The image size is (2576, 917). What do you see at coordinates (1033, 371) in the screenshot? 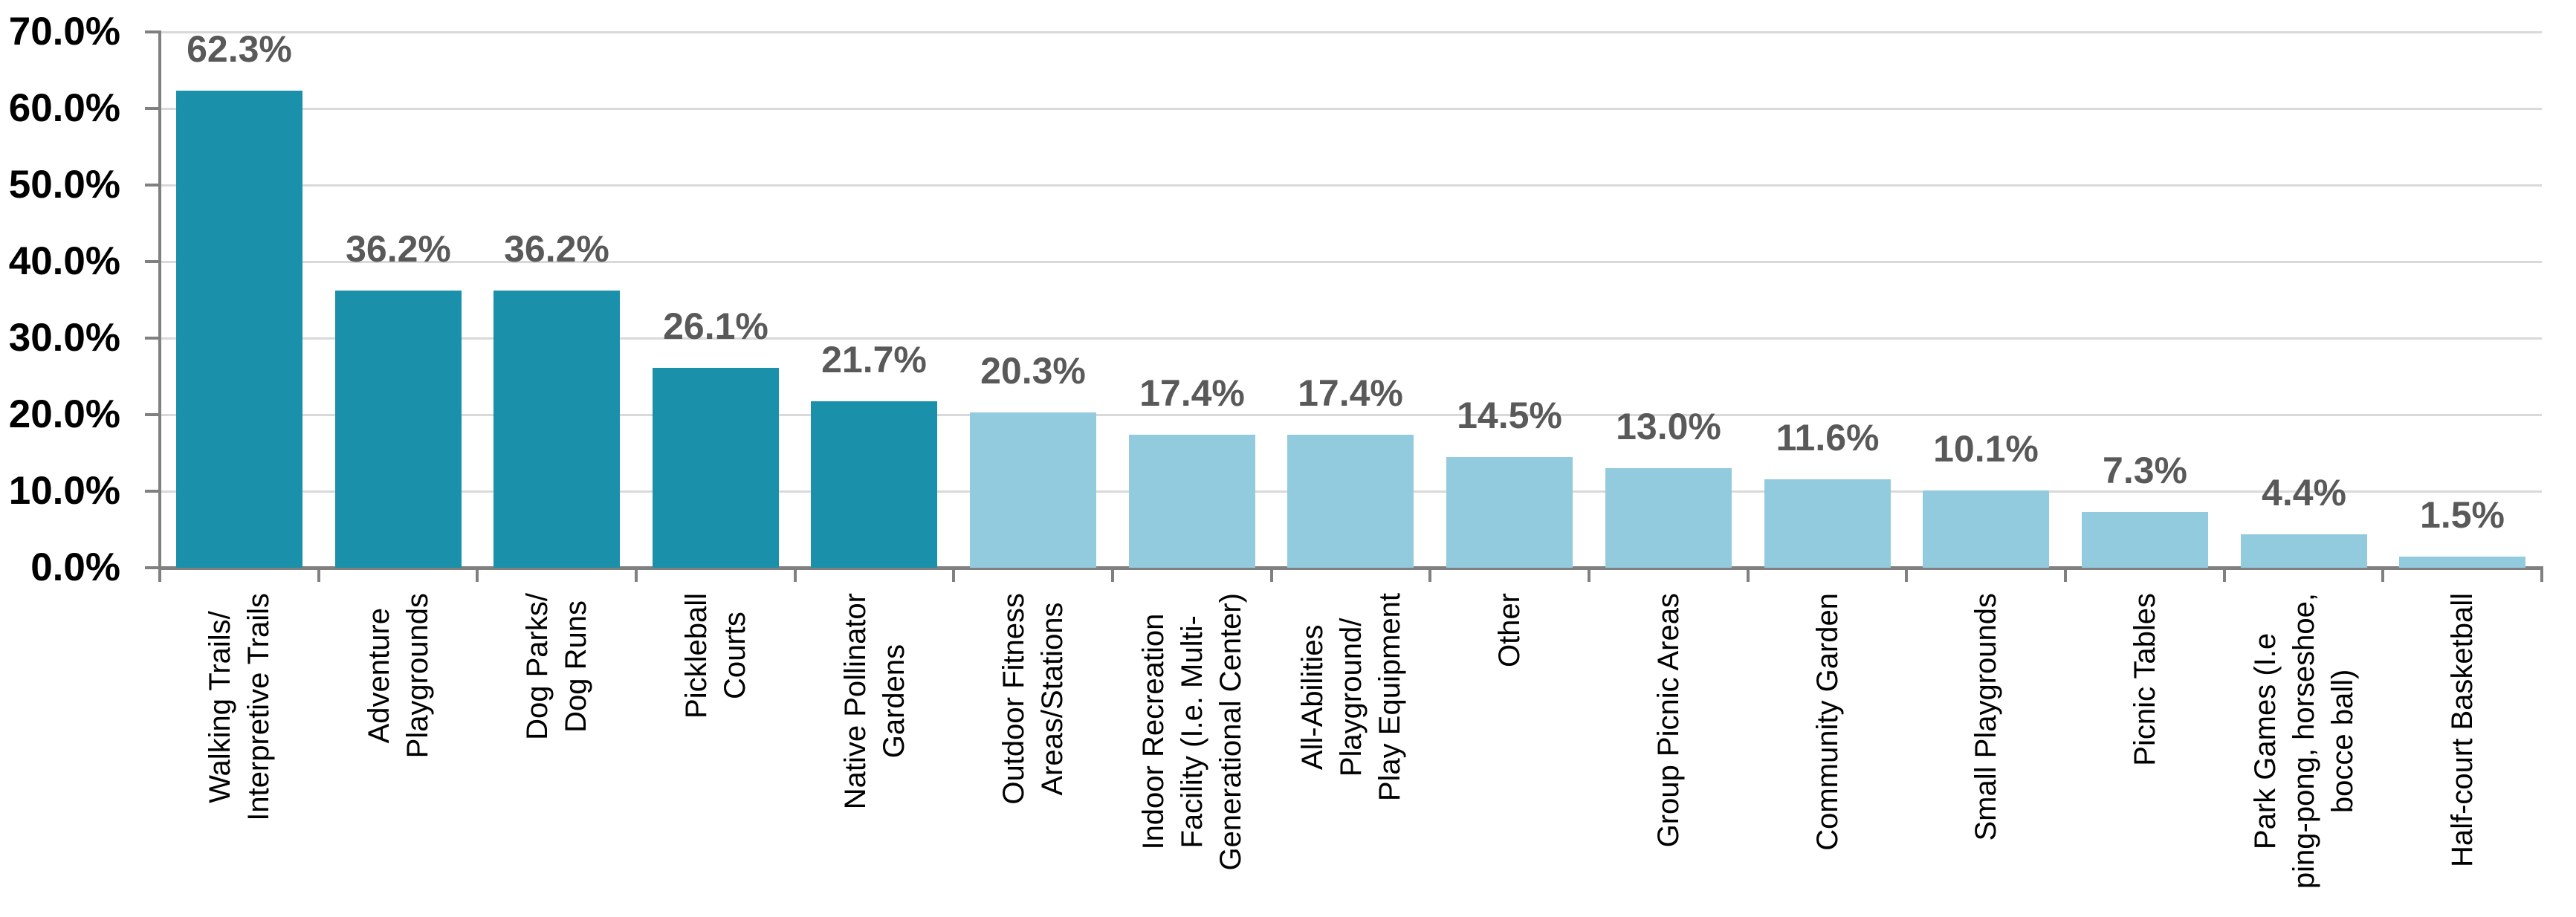
I see `bar-value-label: 20.3%` at bounding box center [1033, 371].